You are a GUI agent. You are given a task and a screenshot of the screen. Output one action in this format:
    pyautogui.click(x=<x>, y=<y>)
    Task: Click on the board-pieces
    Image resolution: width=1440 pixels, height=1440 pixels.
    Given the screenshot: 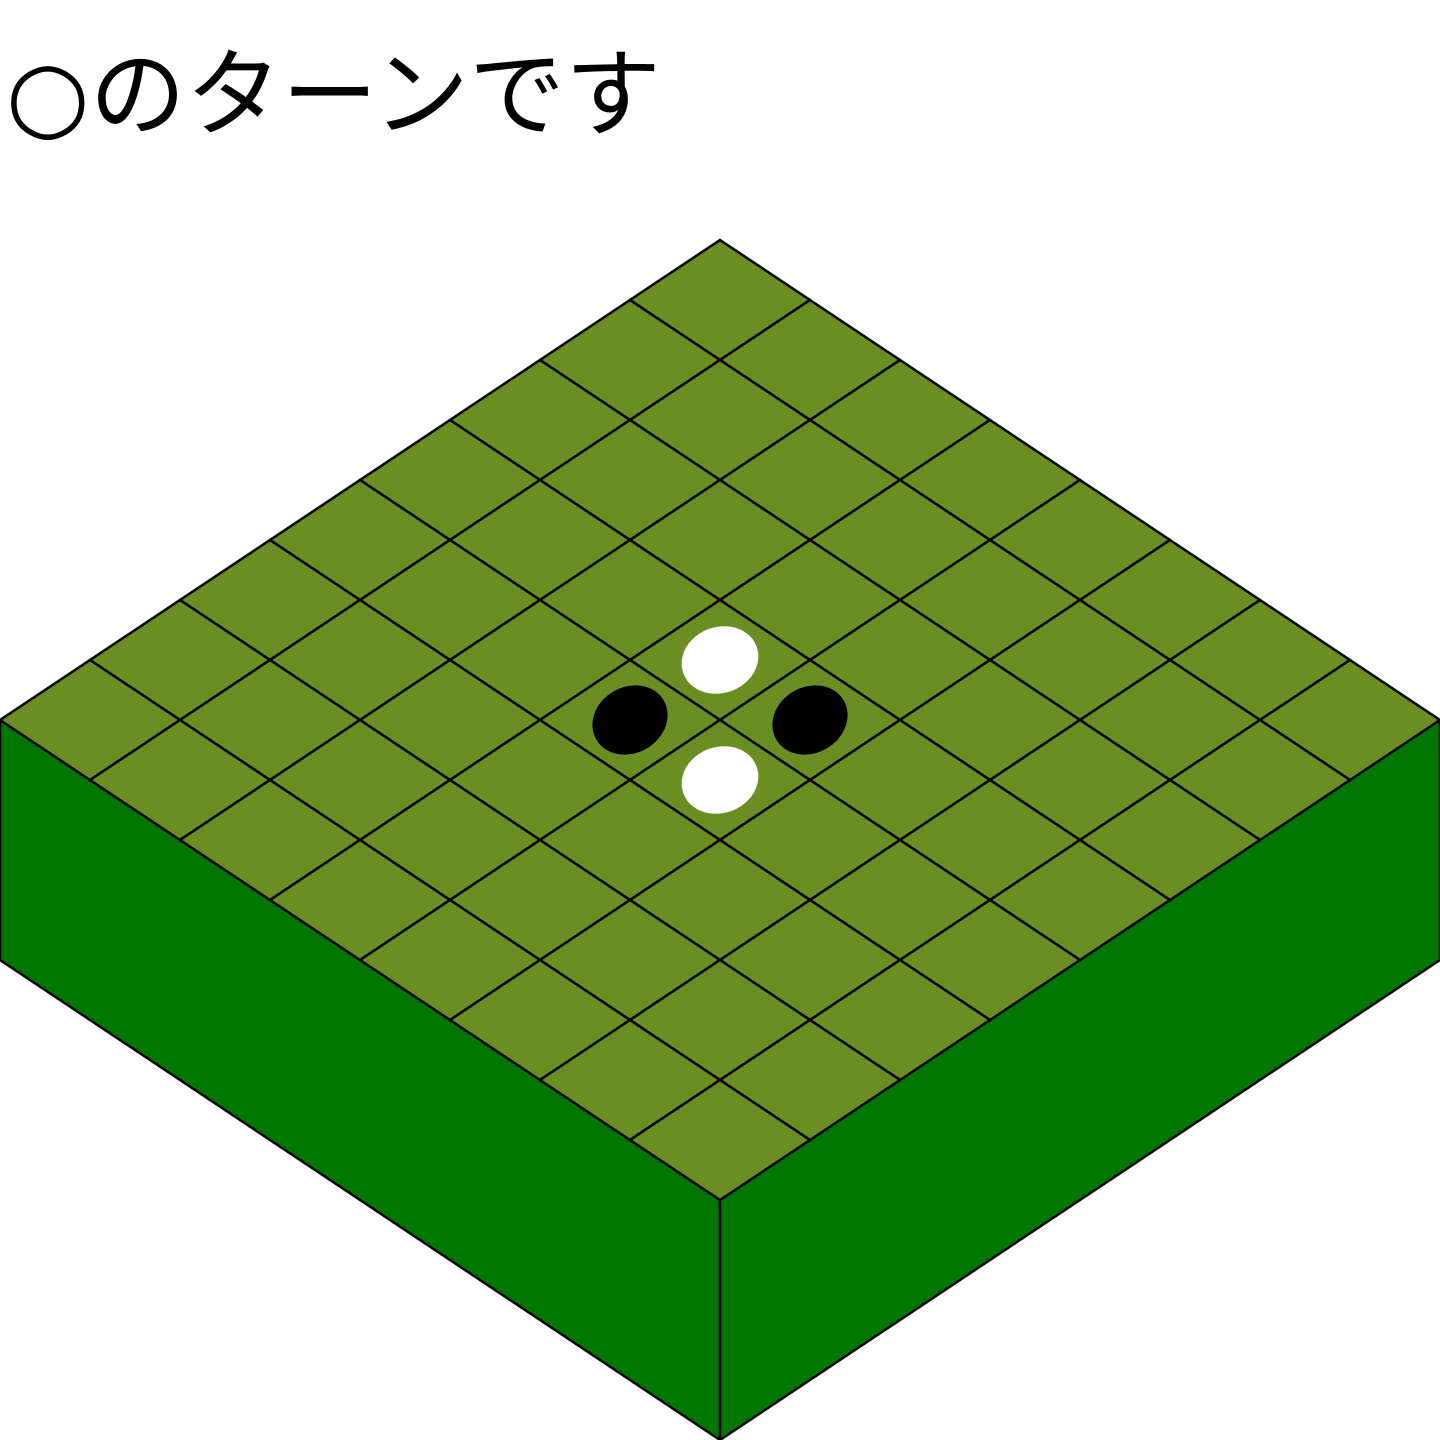 What is the action you would take?
    pyautogui.click(x=720, y=720)
    